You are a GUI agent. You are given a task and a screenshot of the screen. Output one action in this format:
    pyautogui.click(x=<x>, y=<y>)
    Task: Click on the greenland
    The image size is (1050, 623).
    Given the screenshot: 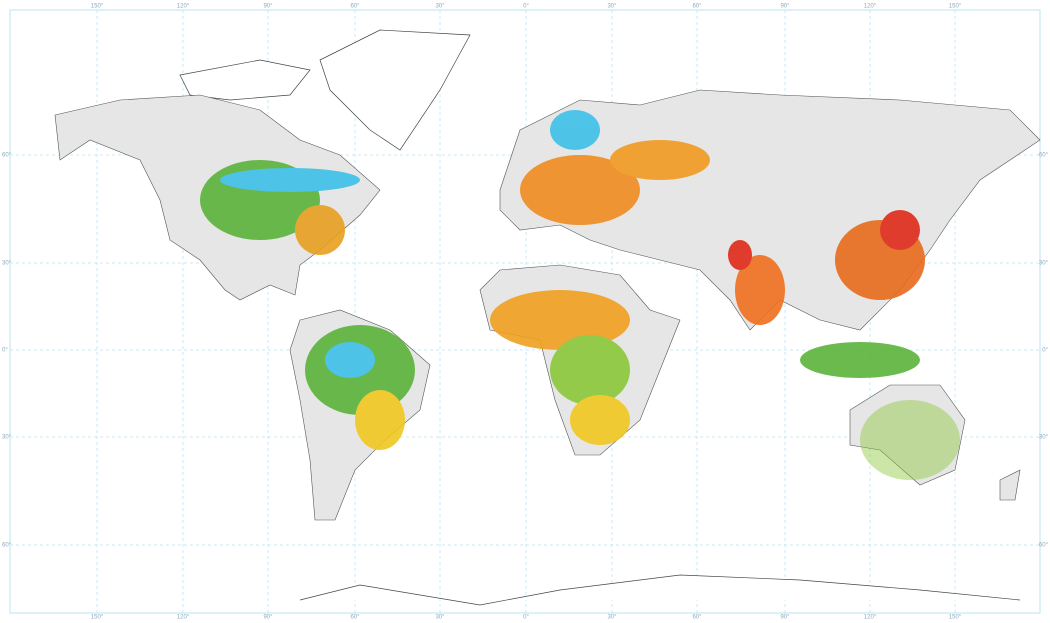 What is the action you would take?
    pyautogui.click(x=395, y=90)
    